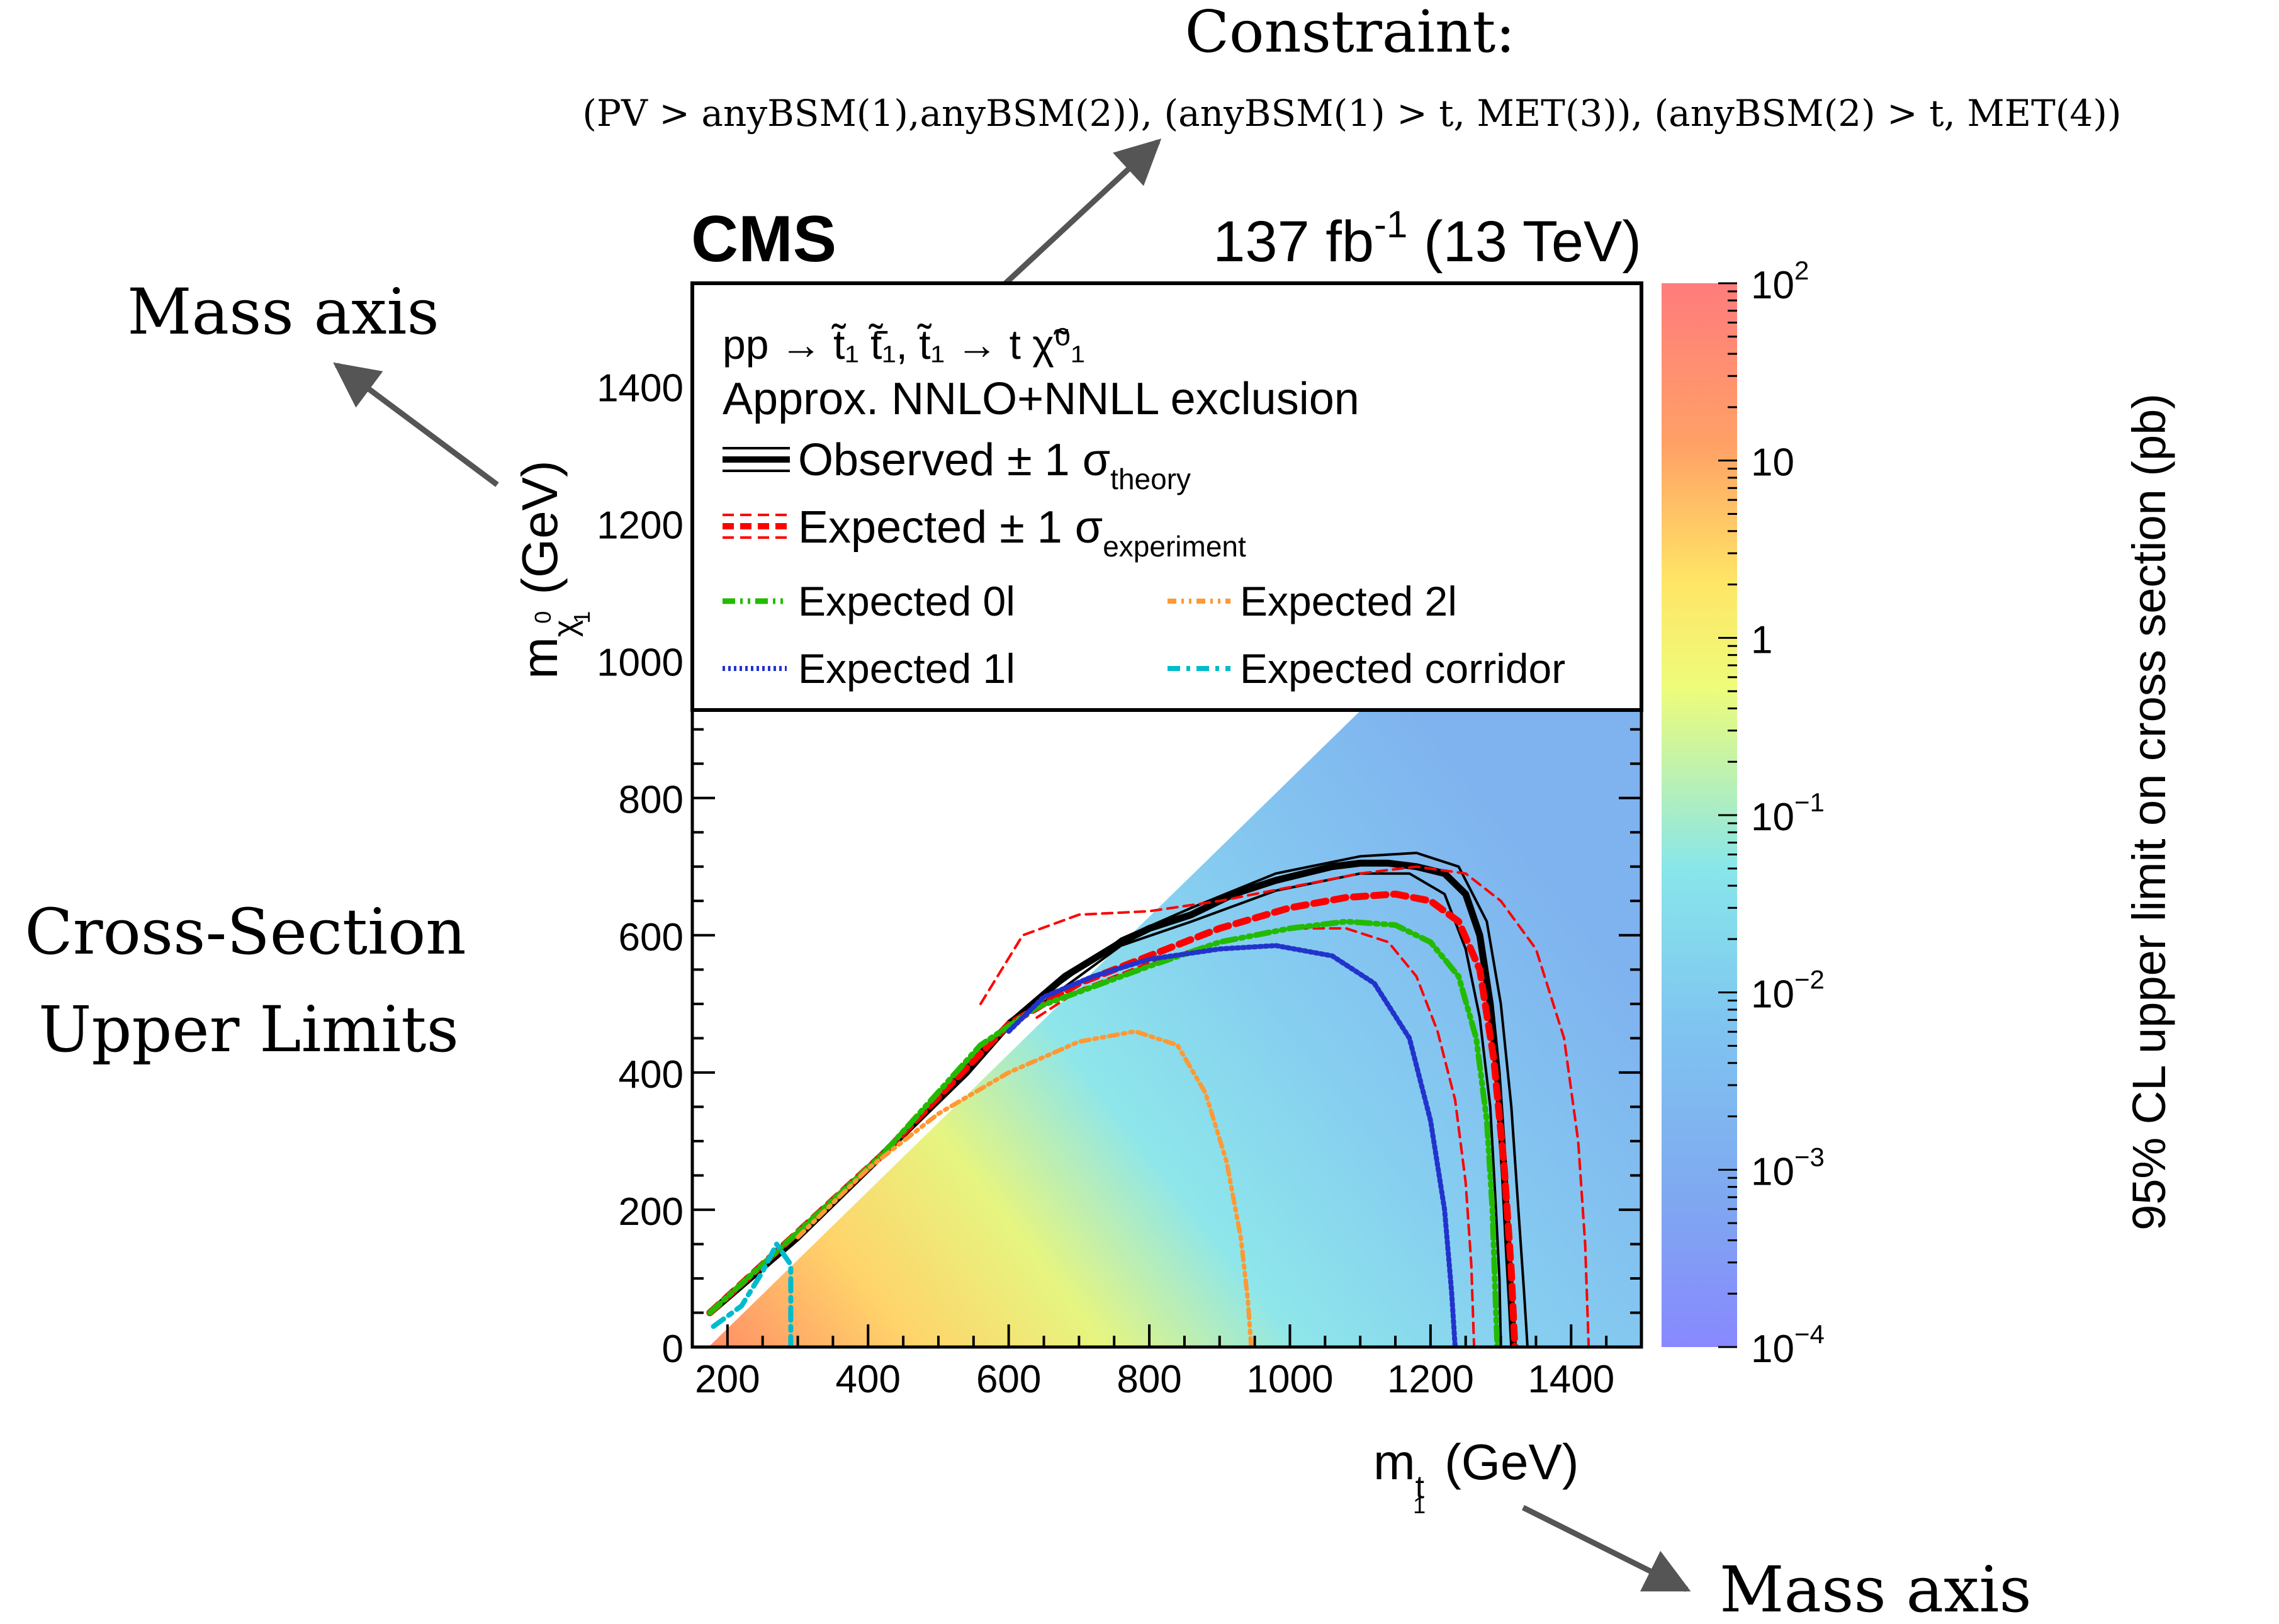 The width and height of the screenshot is (2279, 1624). I want to click on z-ticks: 10² 10 1 10⁻¹ 10⁻² 10⁻³ 10⁻⁴, so click(1771, 813).